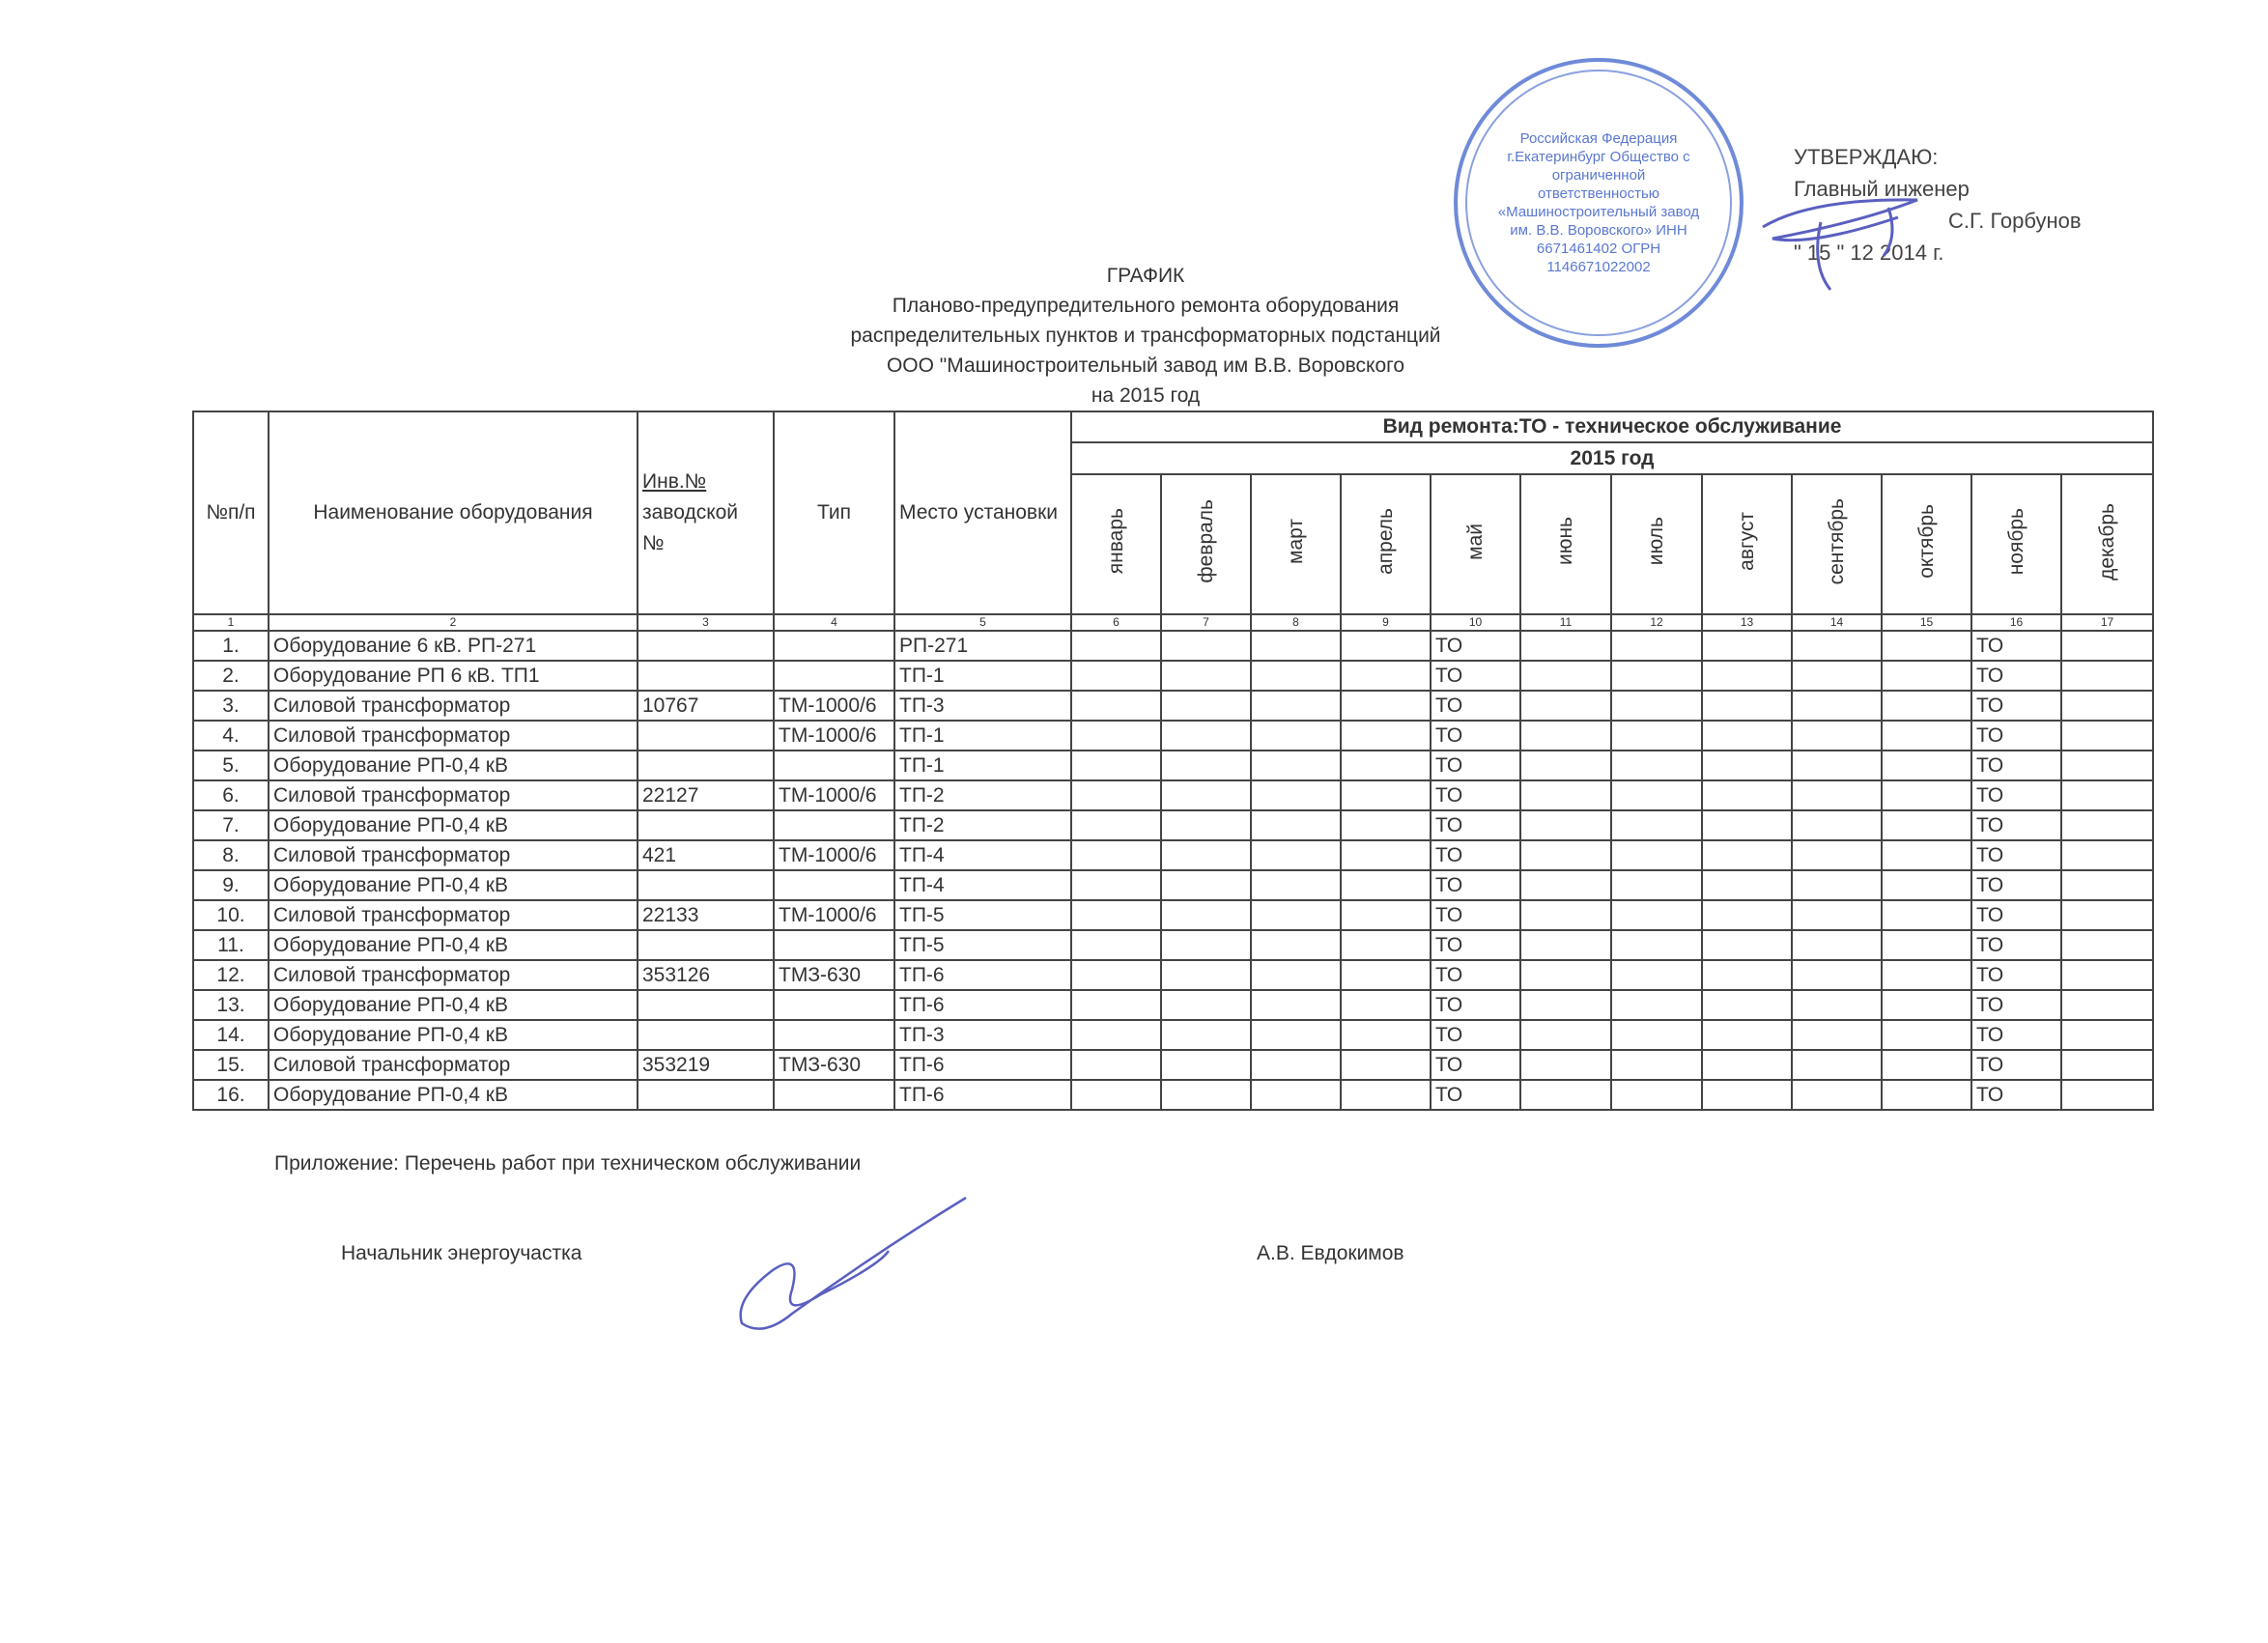  What do you see at coordinates (853, 1263) in the screenshot?
I see `signature` at bounding box center [853, 1263].